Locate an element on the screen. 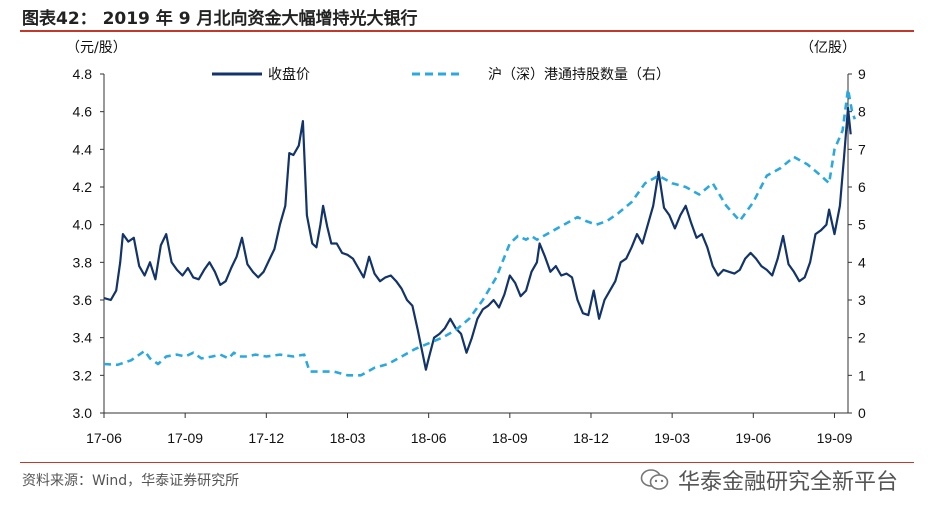 The image size is (928, 523). y-left-tick-label: 3.0 is located at coordinates (83, 413).